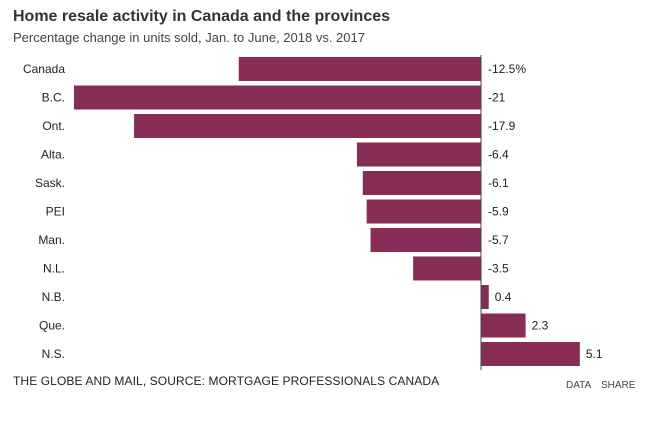  I want to click on value-label: -5.9, so click(498, 212).